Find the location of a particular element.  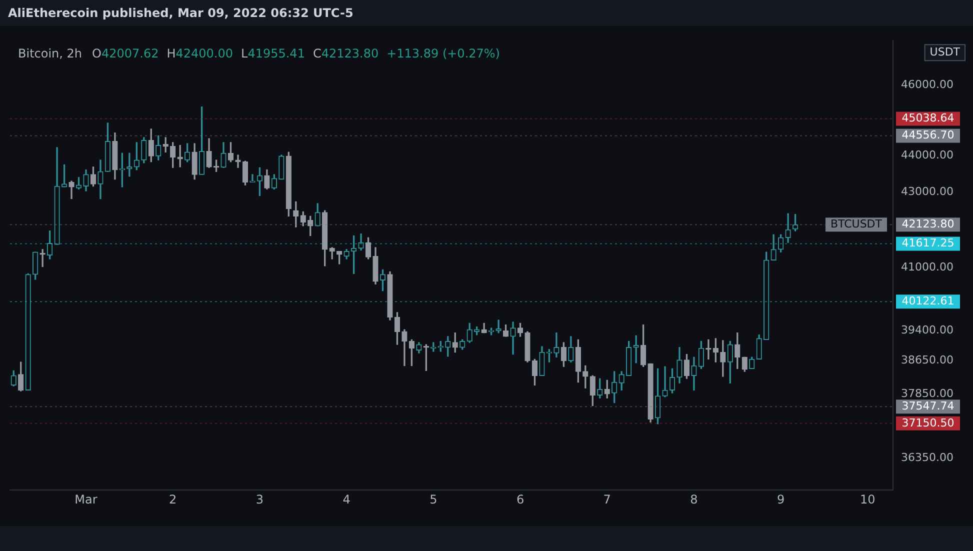

x-tick-label: Mar is located at coordinates (86, 499).